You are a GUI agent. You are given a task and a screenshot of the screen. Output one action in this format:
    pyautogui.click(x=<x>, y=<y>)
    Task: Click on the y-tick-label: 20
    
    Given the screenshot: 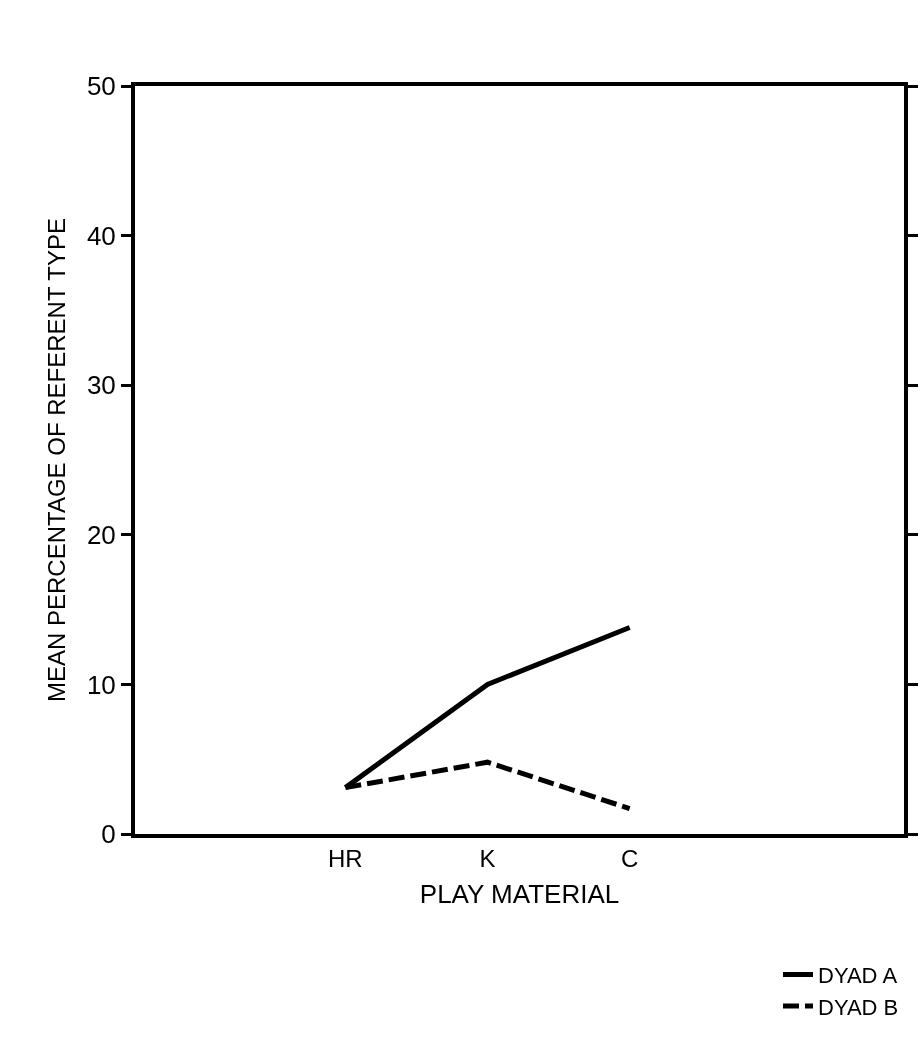 What is the action you would take?
    pyautogui.click(x=101, y=534)
    